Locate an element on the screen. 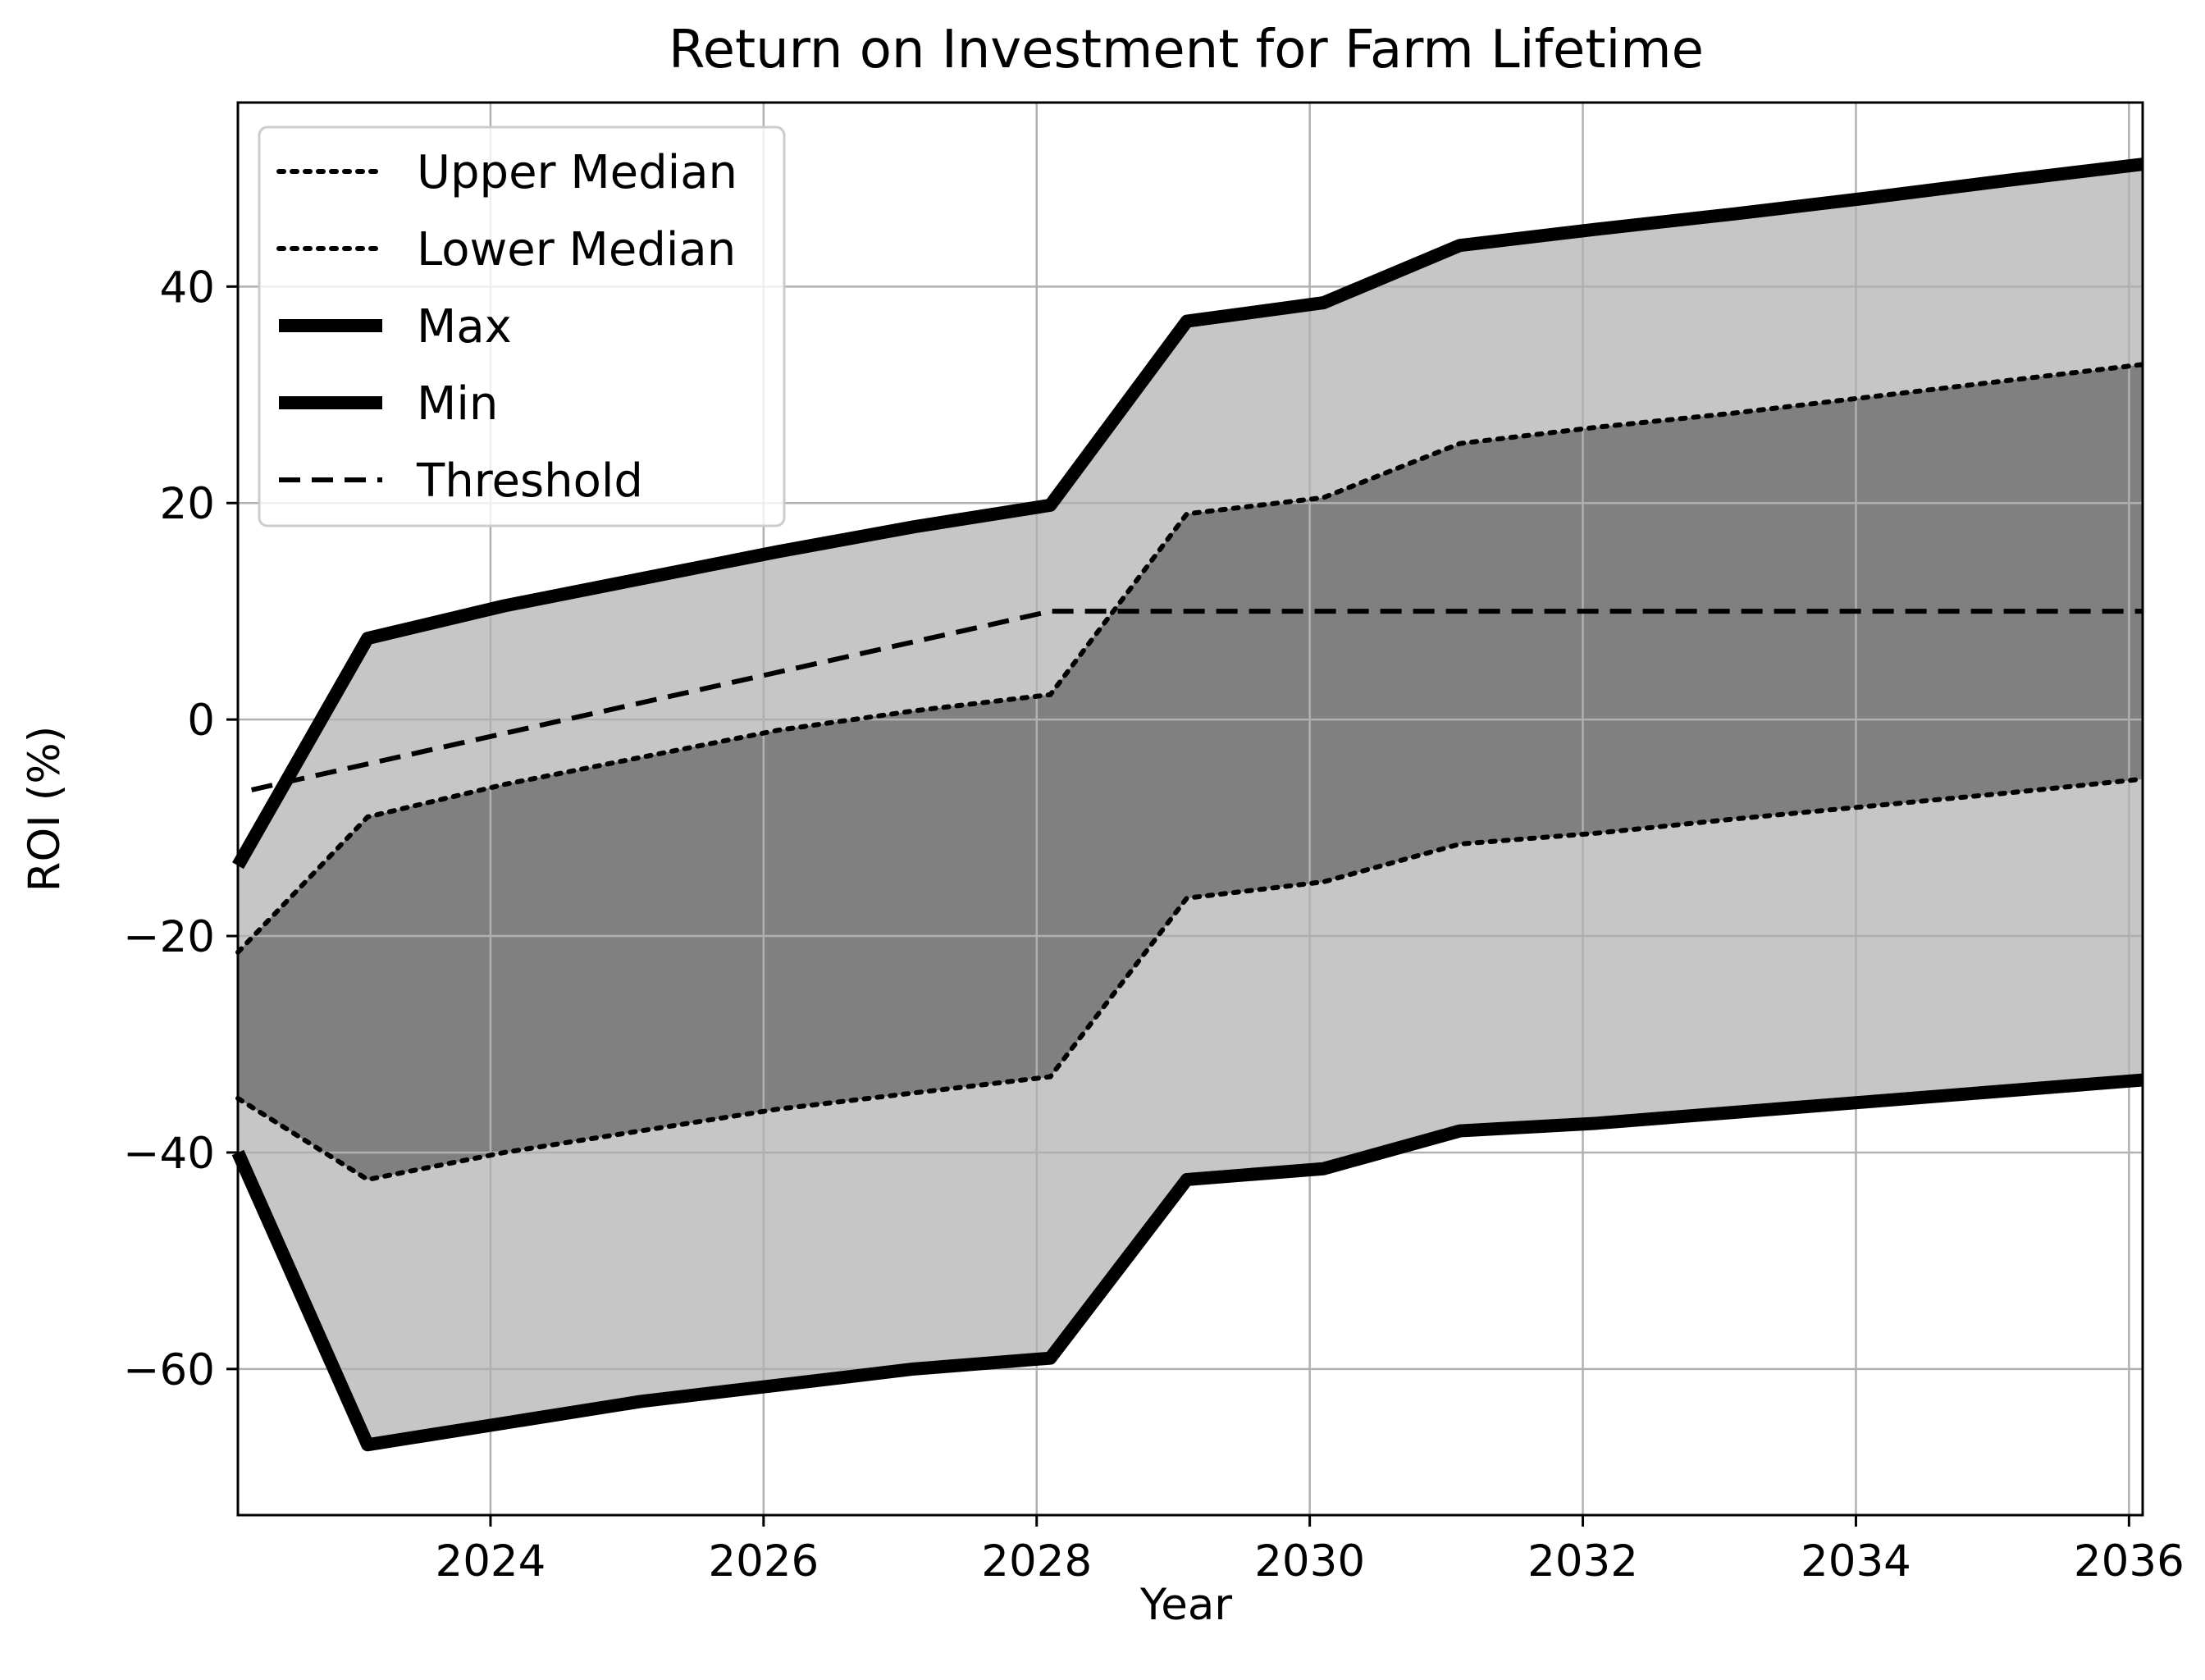 Image resolution: width=2205 pixels, height=1680 pixels. x-tick-label: 2030 is located at coordinates (1310, 1561).